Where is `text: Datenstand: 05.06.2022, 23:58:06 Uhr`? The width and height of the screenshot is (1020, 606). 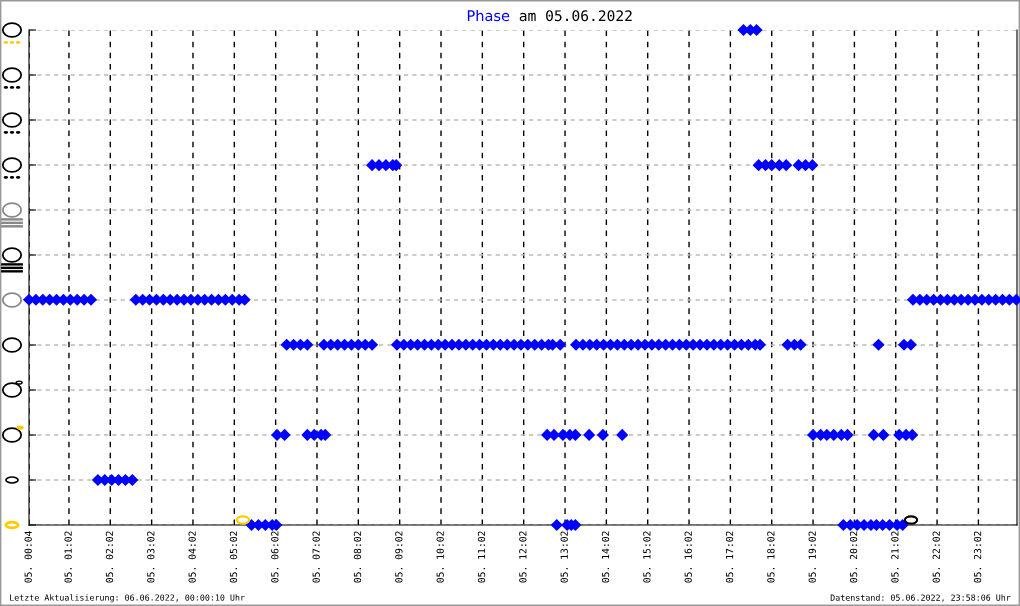
text: Datenstand: 05.06.2022, 23:58:06 Uhr is located at coordinates (920, 598).